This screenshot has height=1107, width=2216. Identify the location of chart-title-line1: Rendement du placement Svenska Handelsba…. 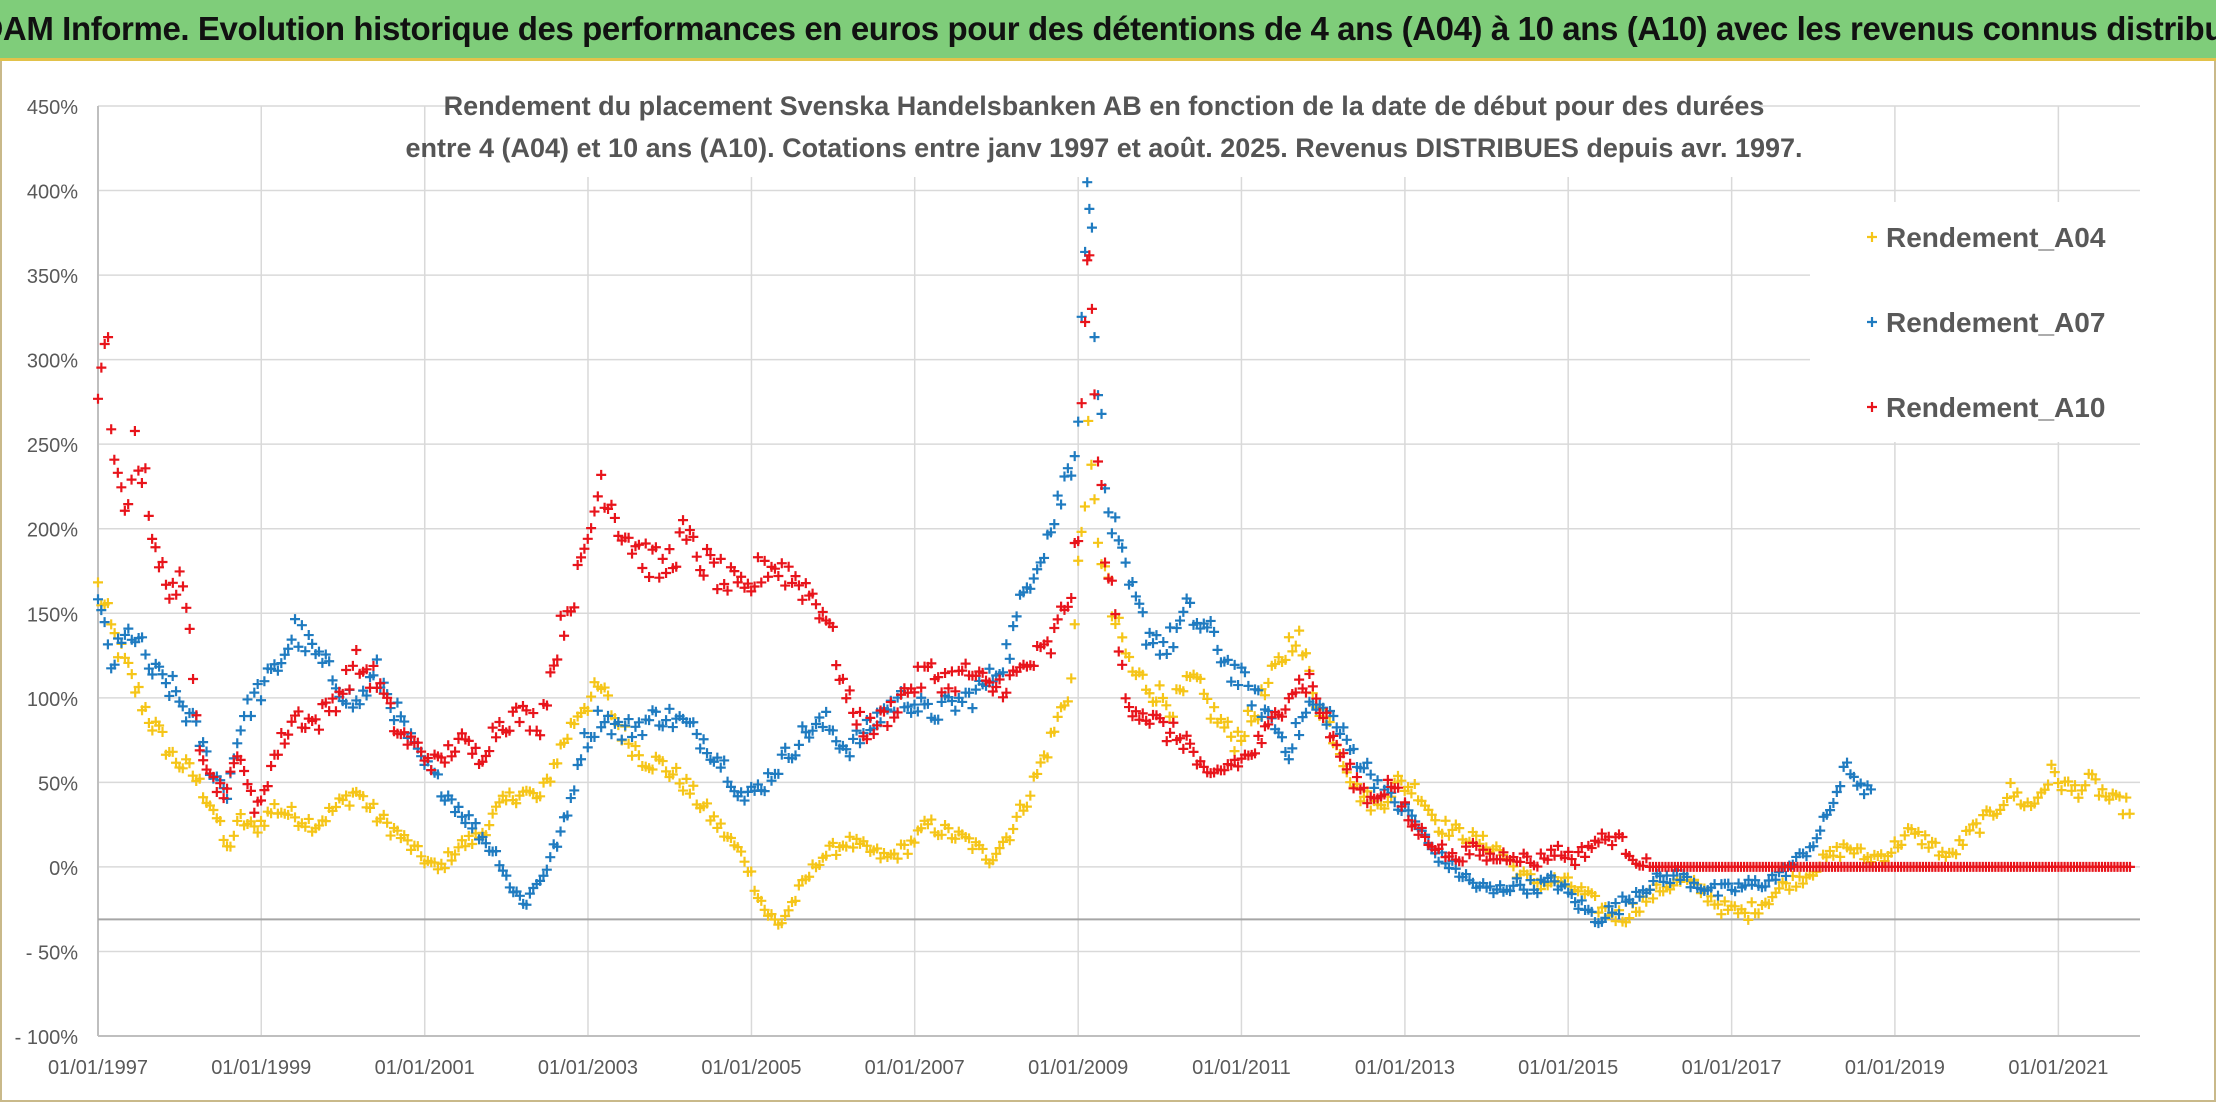
(1104, 106).